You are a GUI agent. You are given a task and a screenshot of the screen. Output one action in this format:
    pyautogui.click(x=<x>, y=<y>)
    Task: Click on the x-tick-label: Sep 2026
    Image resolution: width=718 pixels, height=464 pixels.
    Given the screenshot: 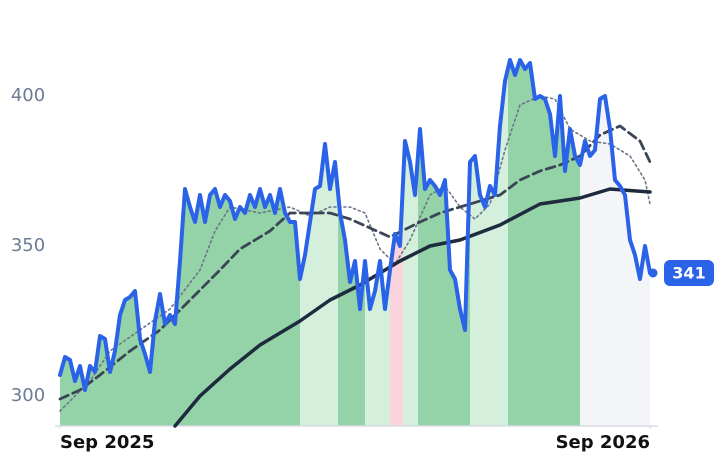 What is the action you would take?
    pyautogui.click(x=603, y=442)
    